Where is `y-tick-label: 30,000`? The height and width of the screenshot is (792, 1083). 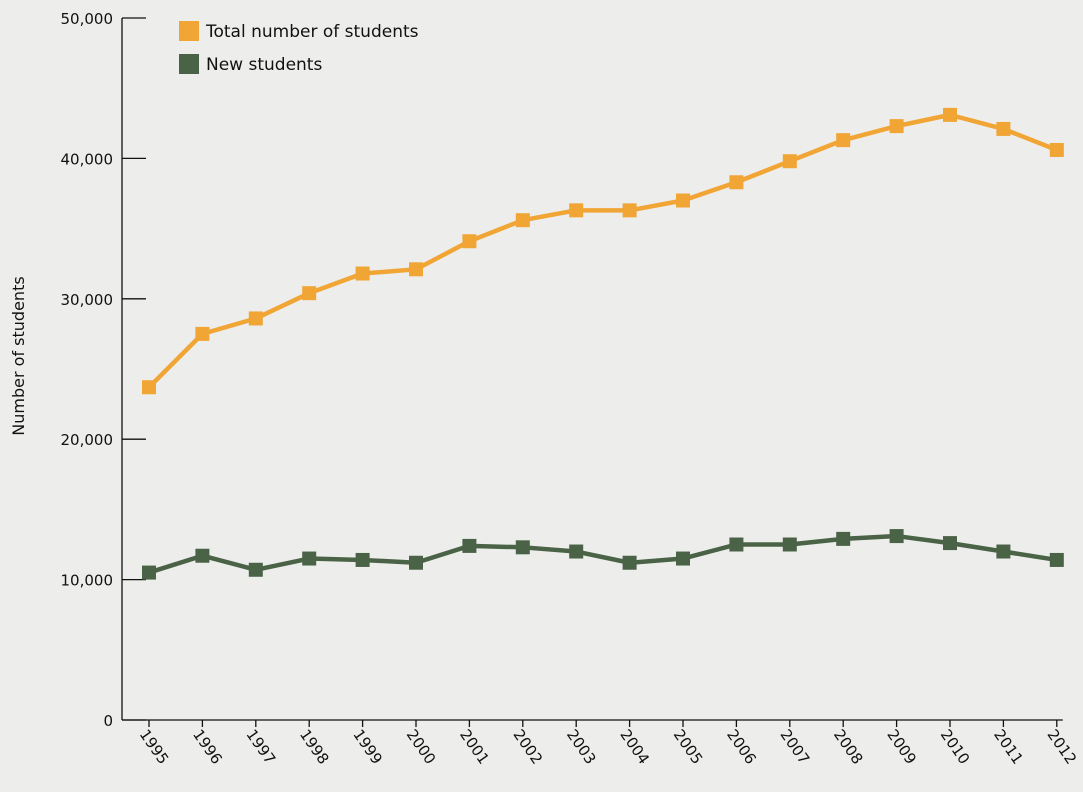
y-tick-label: 30,000 is located at coordinates (87, 300).